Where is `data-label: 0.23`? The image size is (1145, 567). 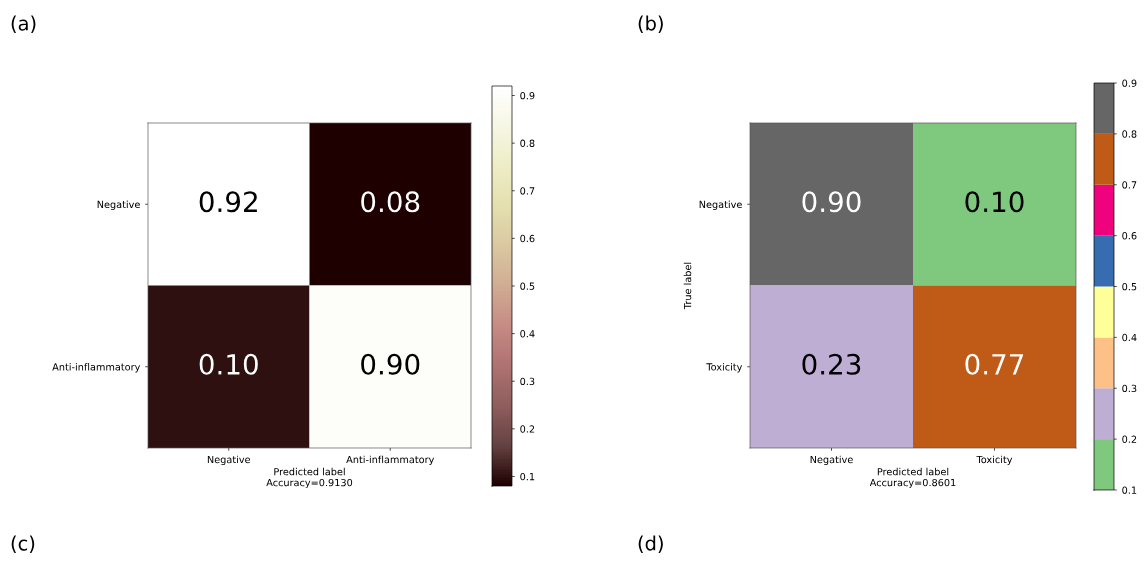 data-label: 0.23 is located at coordinates (831, 364).